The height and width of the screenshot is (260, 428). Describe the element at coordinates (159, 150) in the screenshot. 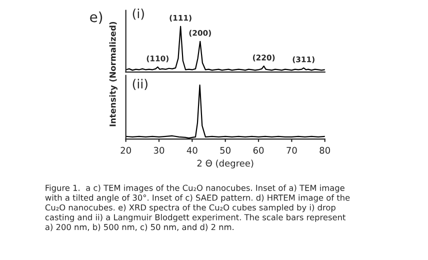

I see `x-tick-label: 30` at that location.